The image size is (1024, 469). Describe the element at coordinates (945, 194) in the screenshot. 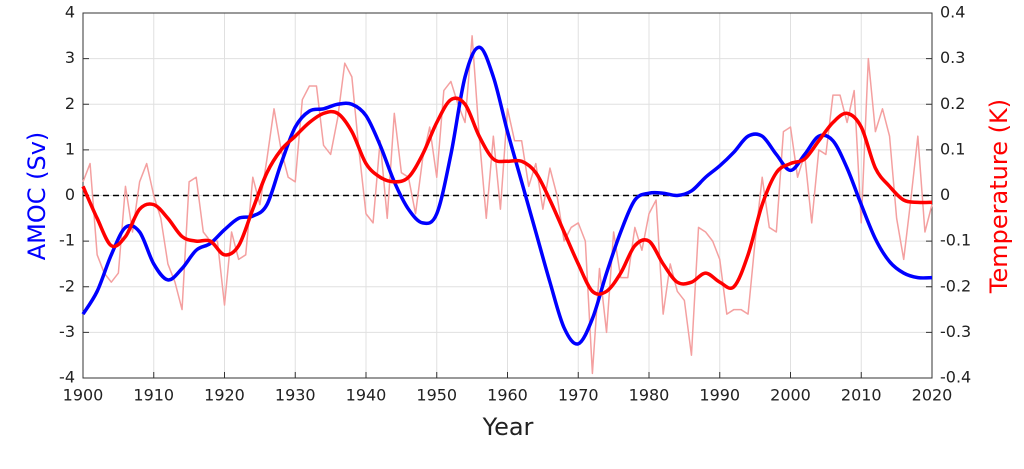

I see `y2-tick-label: 0` at that location.